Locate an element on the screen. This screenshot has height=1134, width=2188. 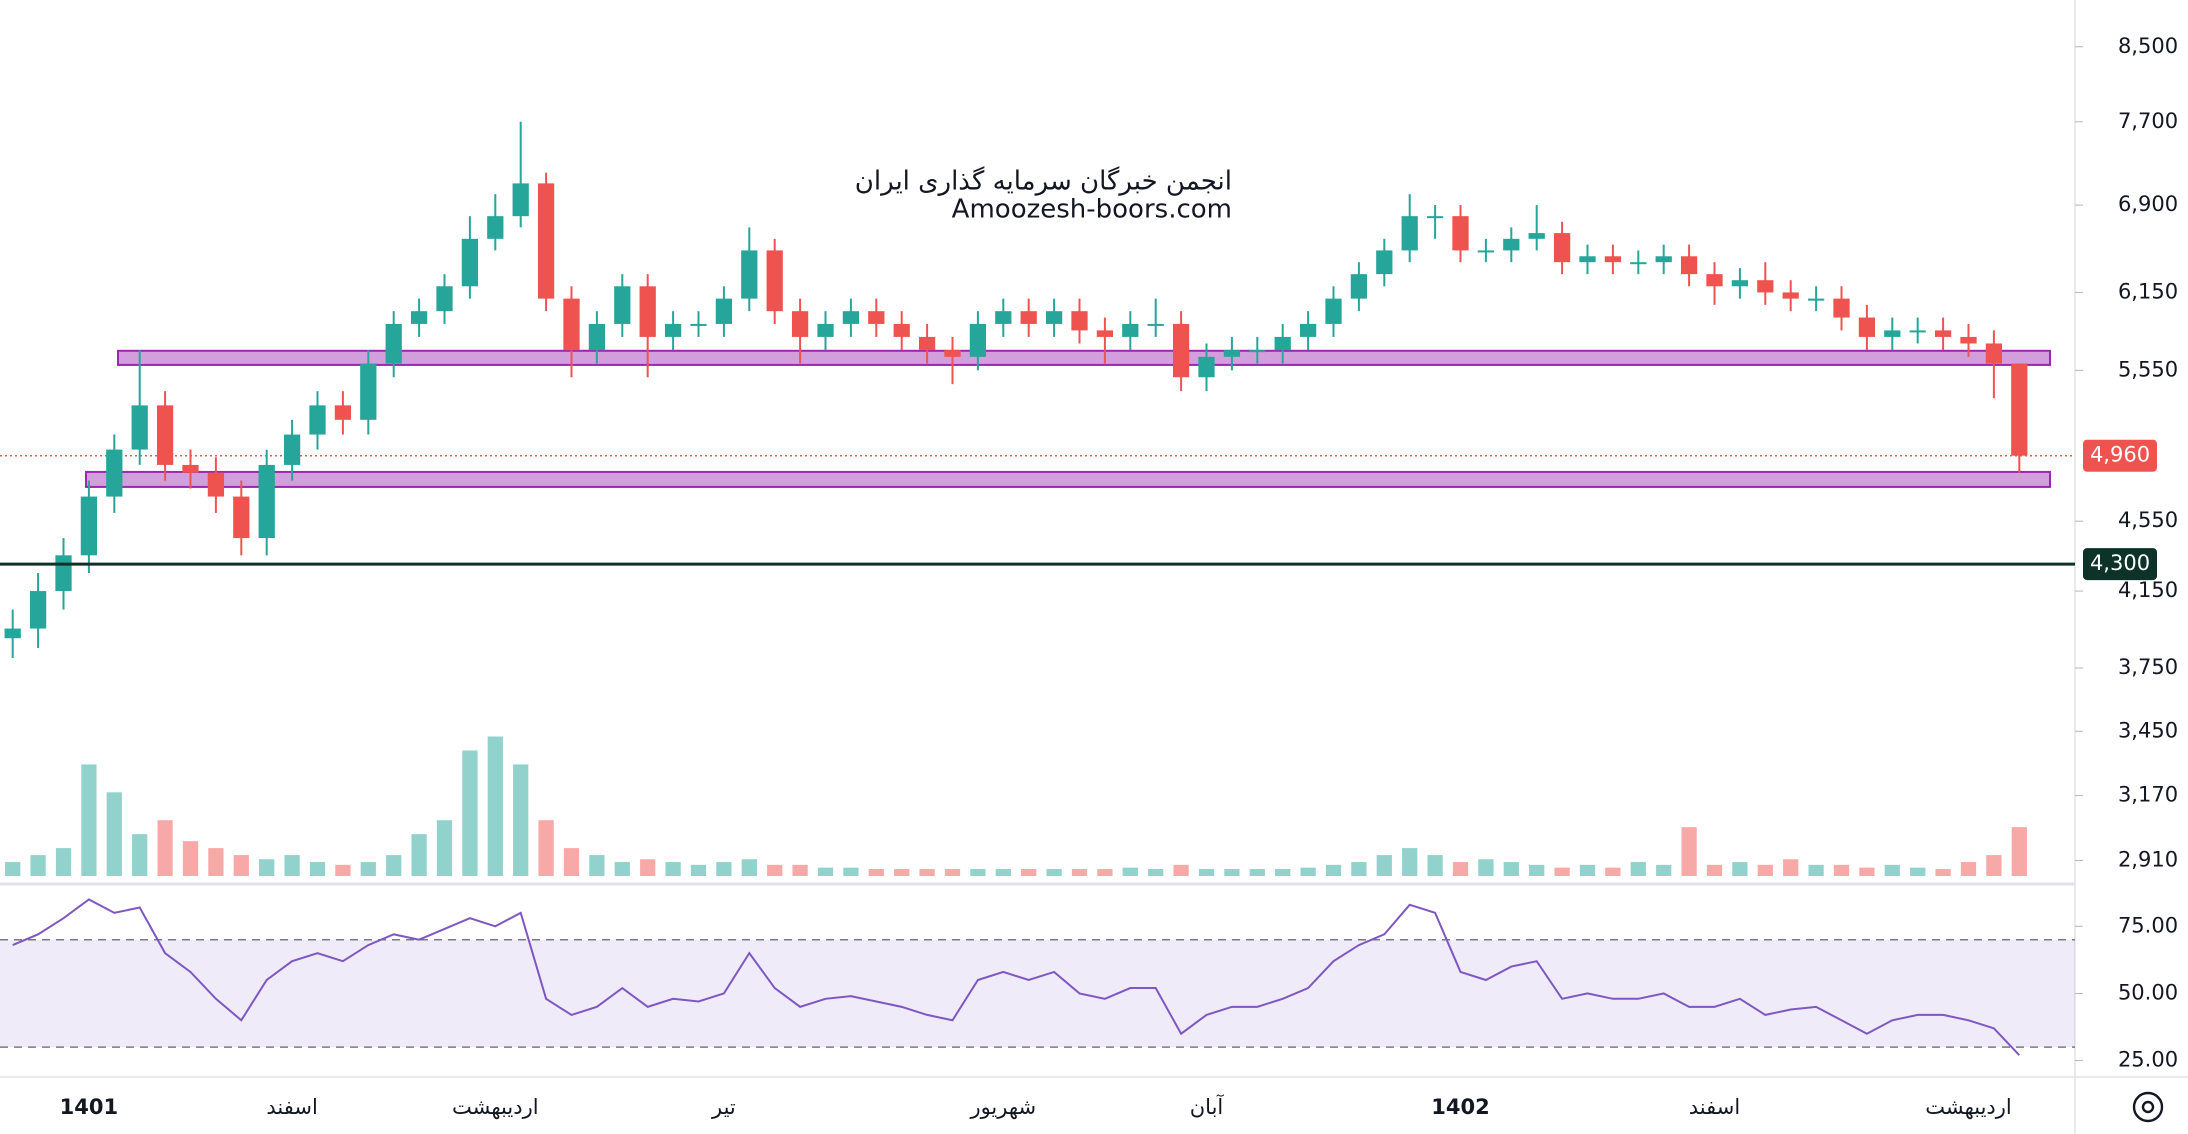
rsi-tick-label: 75.00 is located at coordinates (2148, 925).